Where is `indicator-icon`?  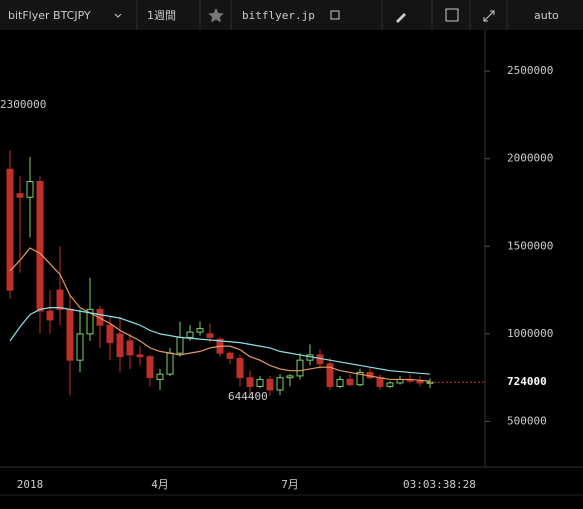
indicator-icon is located at coordinates (452, 15).